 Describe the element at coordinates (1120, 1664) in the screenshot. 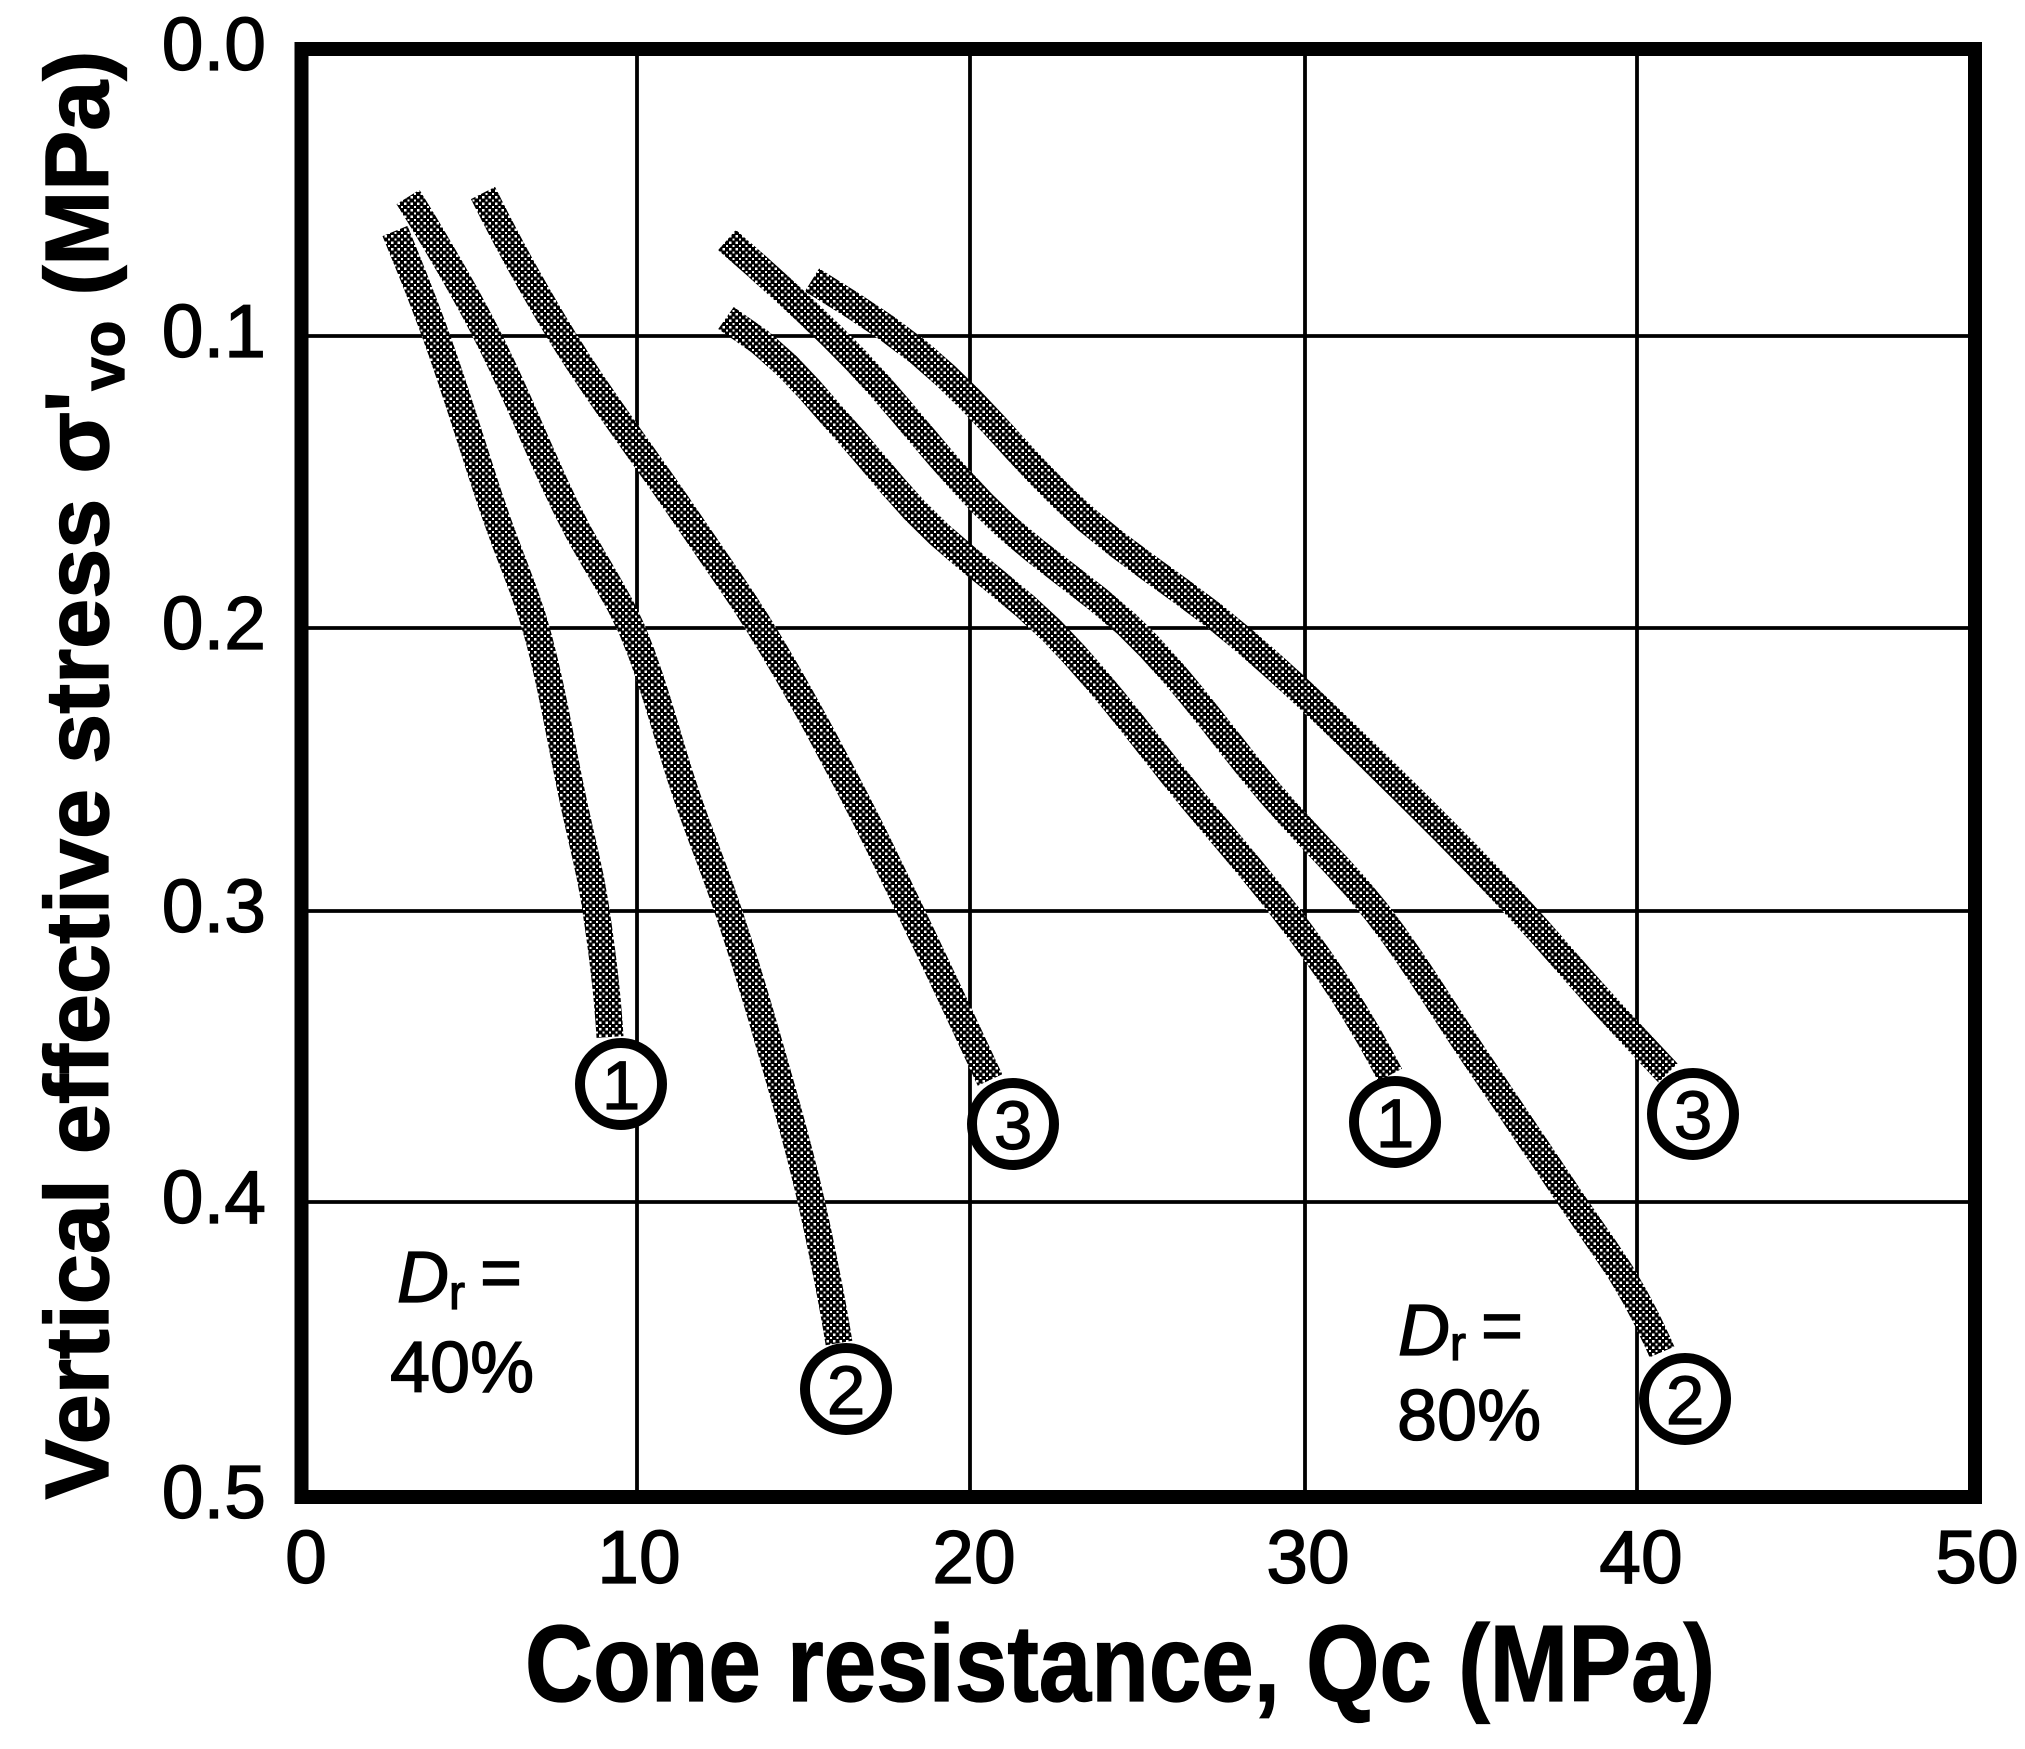

I see `svg-text: Cone resistance, Qc (MPa)` at that location.